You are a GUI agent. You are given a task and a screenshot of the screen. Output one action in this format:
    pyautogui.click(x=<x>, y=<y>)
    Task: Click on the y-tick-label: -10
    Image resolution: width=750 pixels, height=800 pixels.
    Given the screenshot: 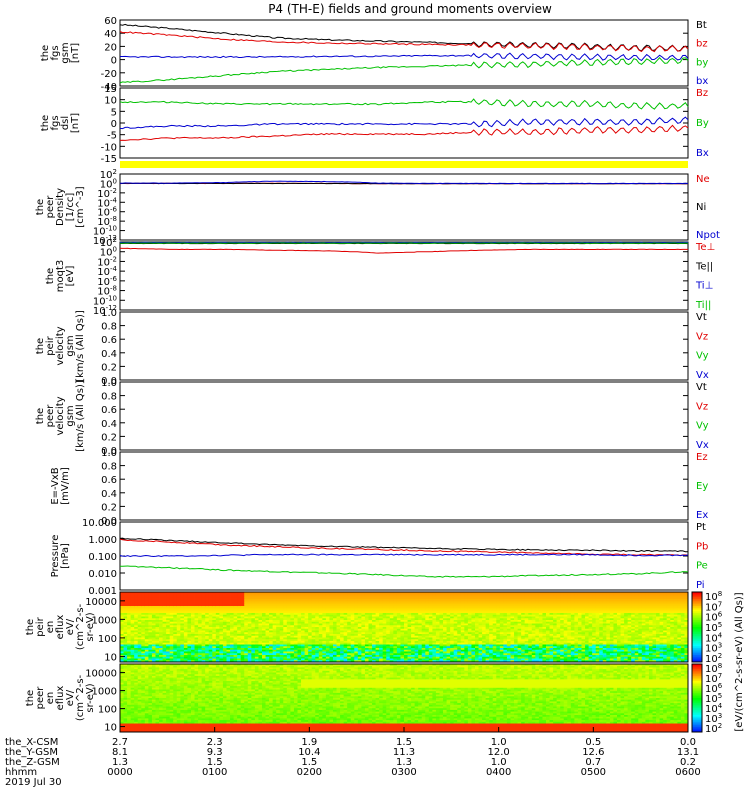 What is the action you would take?
    pyautogui.click(x=109, y=147)
    